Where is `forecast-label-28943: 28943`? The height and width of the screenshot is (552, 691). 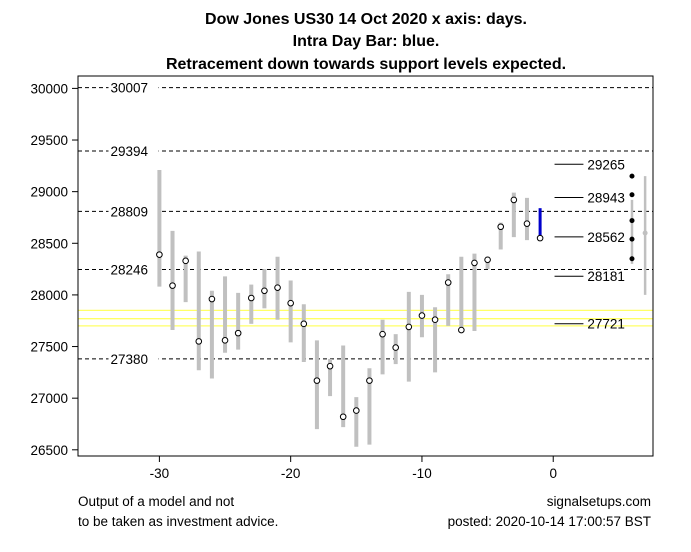 forecast-label-28943: 28943 is located at coordinates (606, 198).